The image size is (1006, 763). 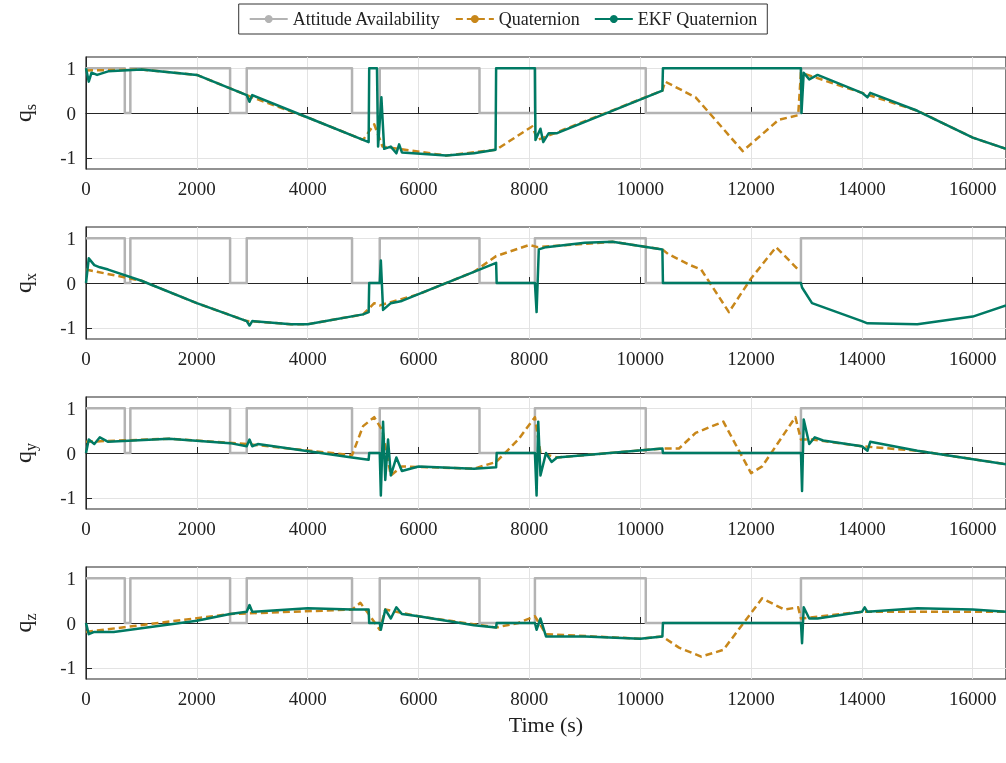 What do you see at coordinates (24, 283) in the screenshot?
I see `y-axis-title: qx` at bounding box center [24, 283].